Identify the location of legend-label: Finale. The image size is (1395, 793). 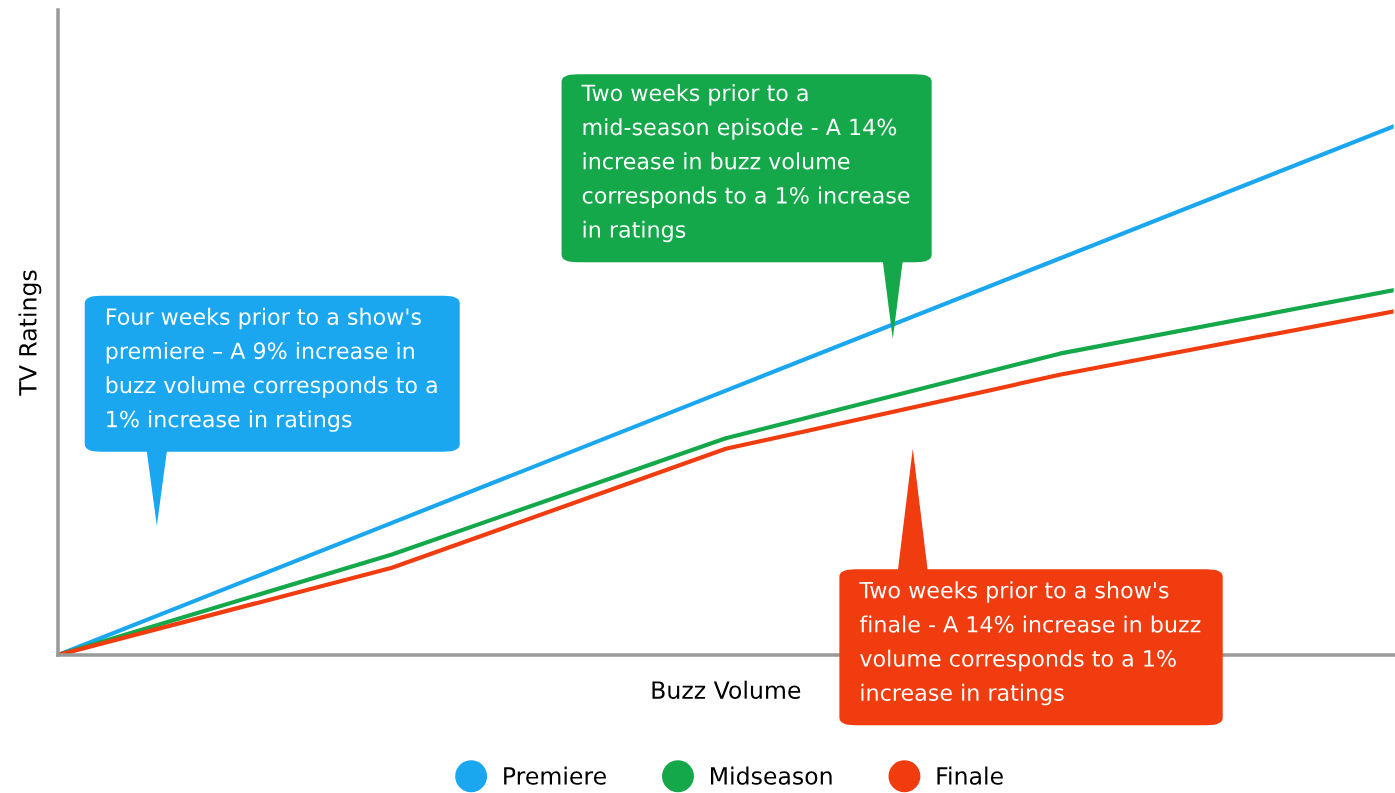
(970, 775).